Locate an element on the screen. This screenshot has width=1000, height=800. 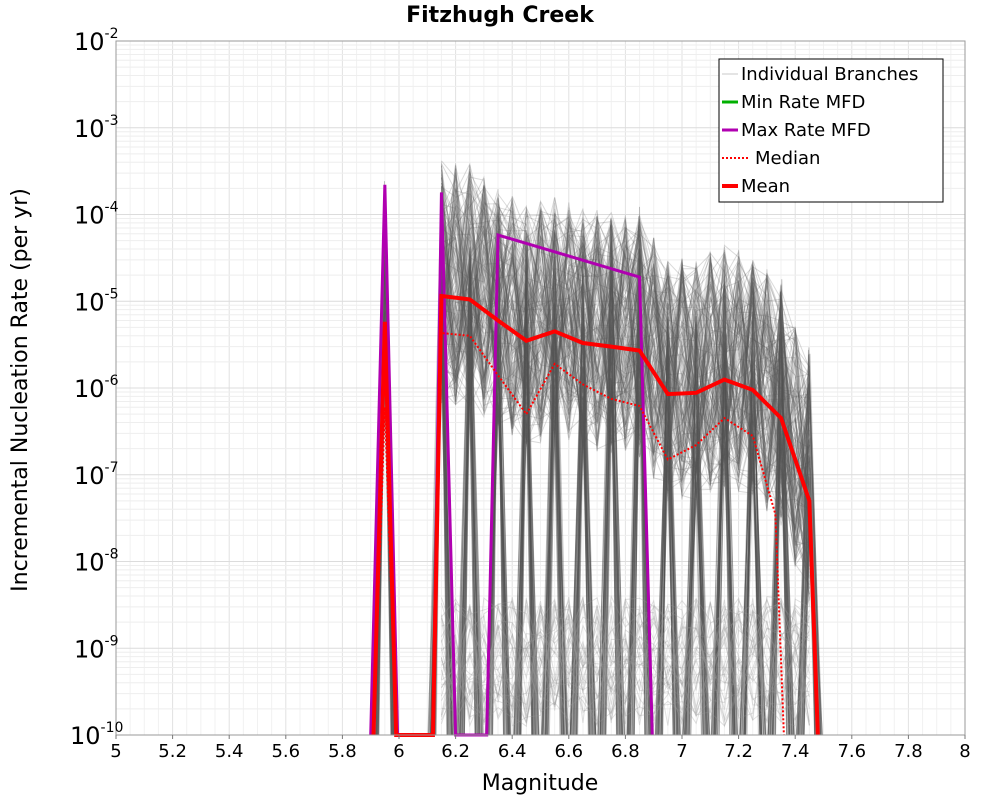
x-tick-label: 5.8 is located at coordinates (342, 751).